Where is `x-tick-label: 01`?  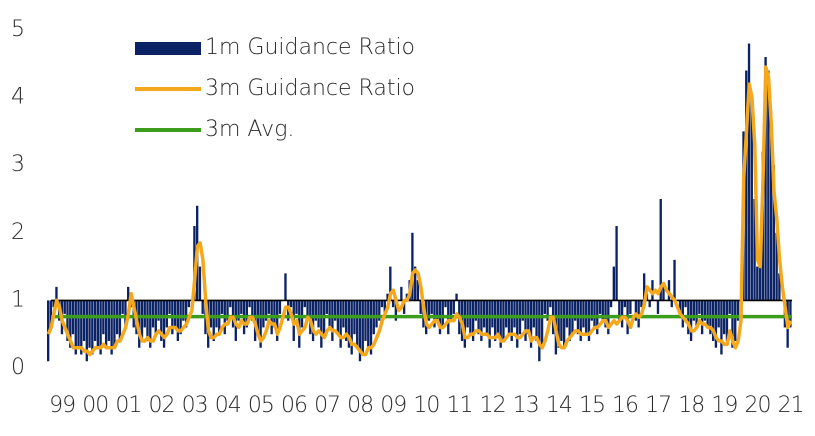 x-tick-label: 01 is located at coordinates (128, 405).